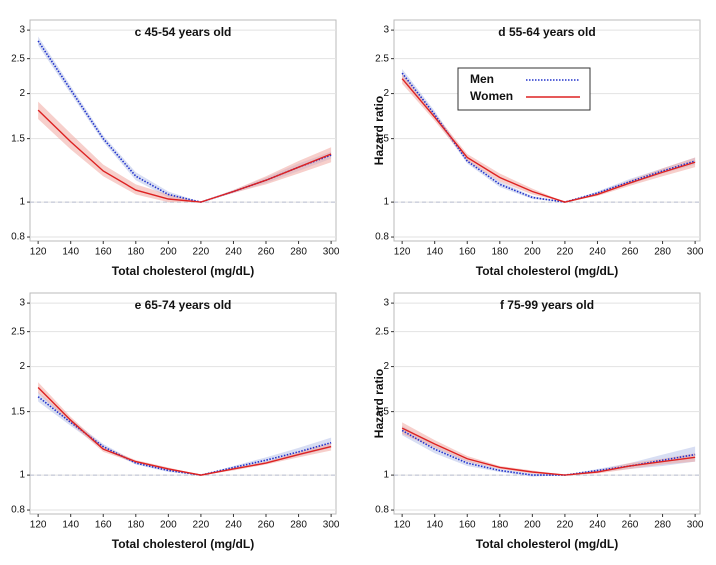 The width and height of the screenshot is (716, 565). I want to click on legend-box, so click(524, 89).